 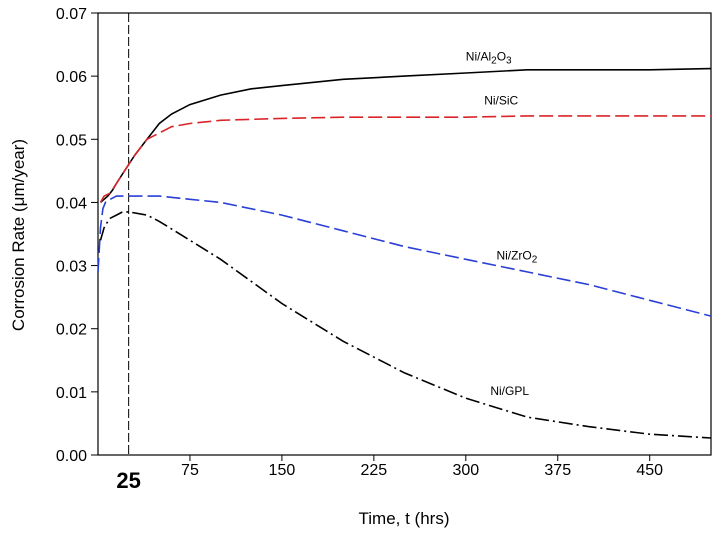 What do you see at coordinates (489, 57) in the screenshot?
I see `series-label: Ni/Al2O3` at bounding box center [489, 57].